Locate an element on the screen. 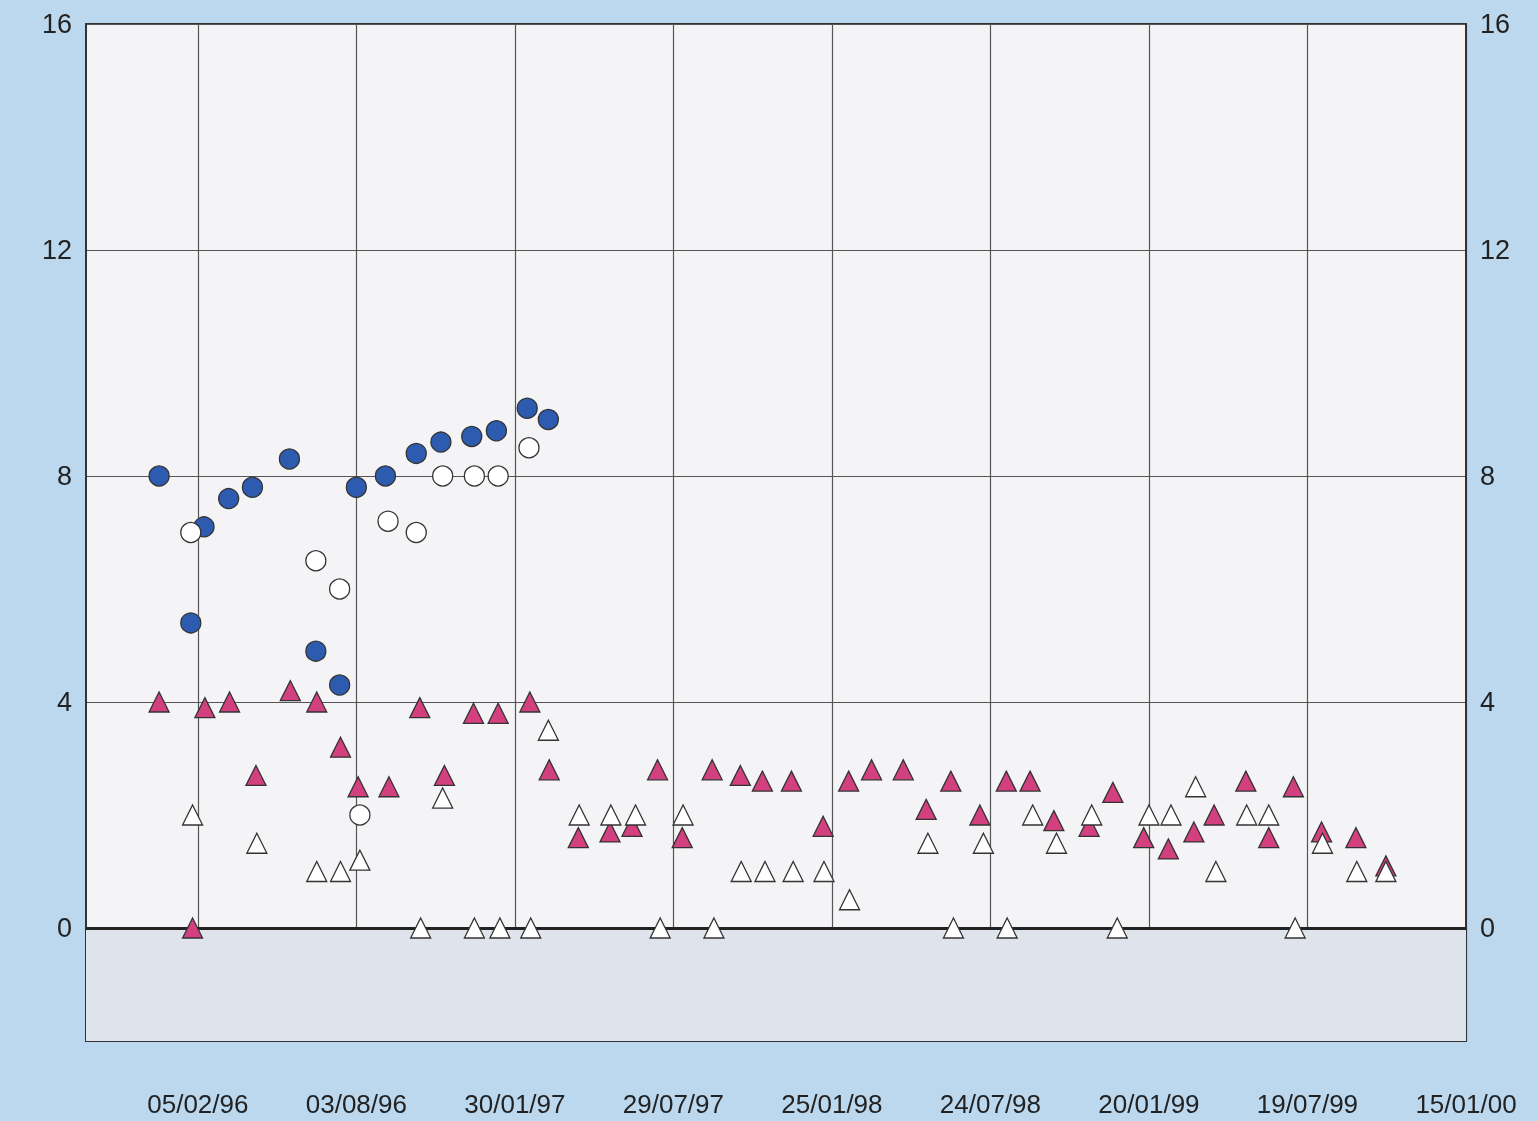  x-tick-label: 30/01/97 is located at coordinates (515, 1104).